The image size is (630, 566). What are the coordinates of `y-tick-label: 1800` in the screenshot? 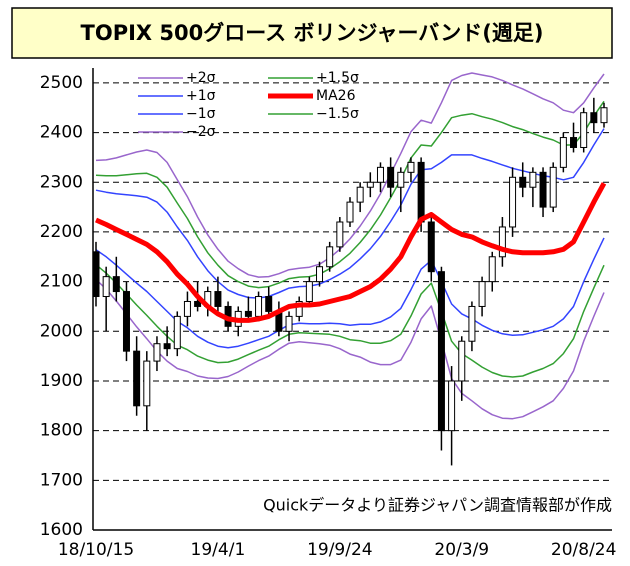 It's located at (61, 431).